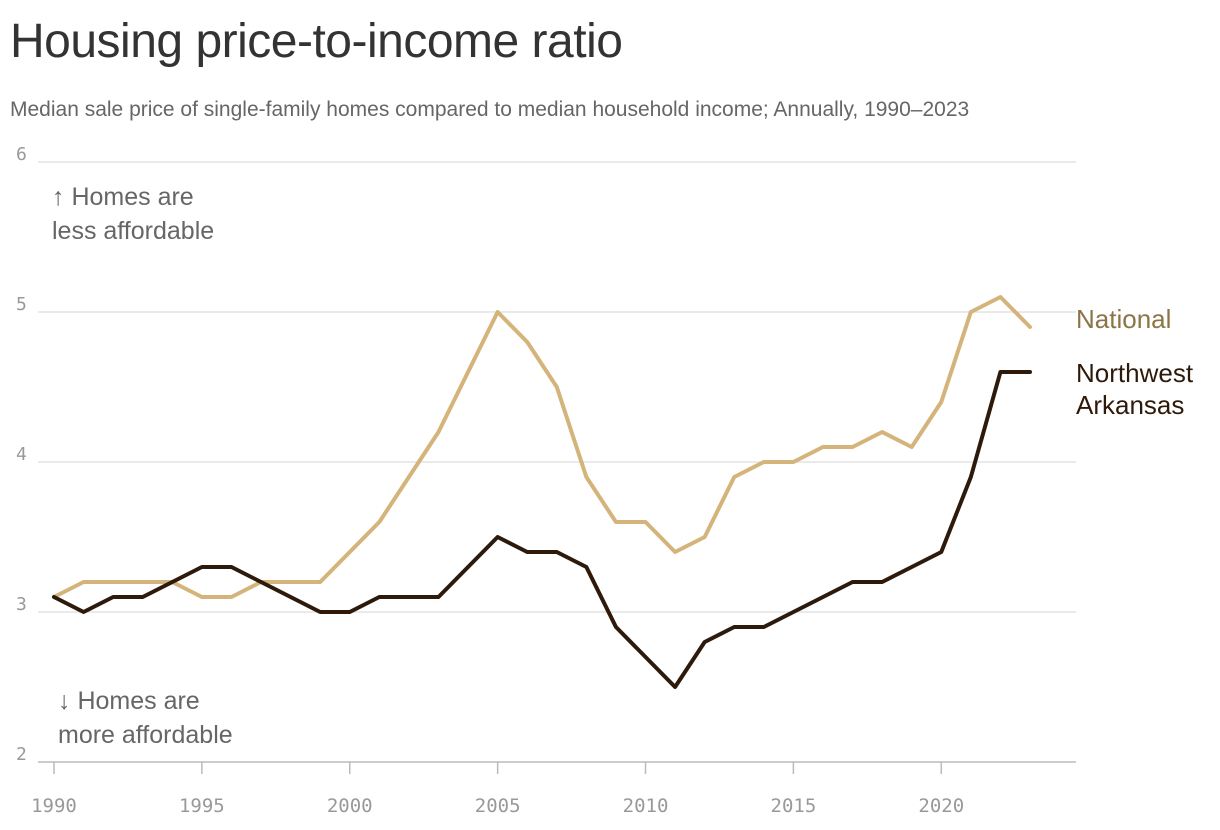 The width and height of the screenshot is (1220, 830). What do you see at coordinates (498, 806) in the screenshot?
I see `x-tick-label: 2005` at bounding box center [498, 806].